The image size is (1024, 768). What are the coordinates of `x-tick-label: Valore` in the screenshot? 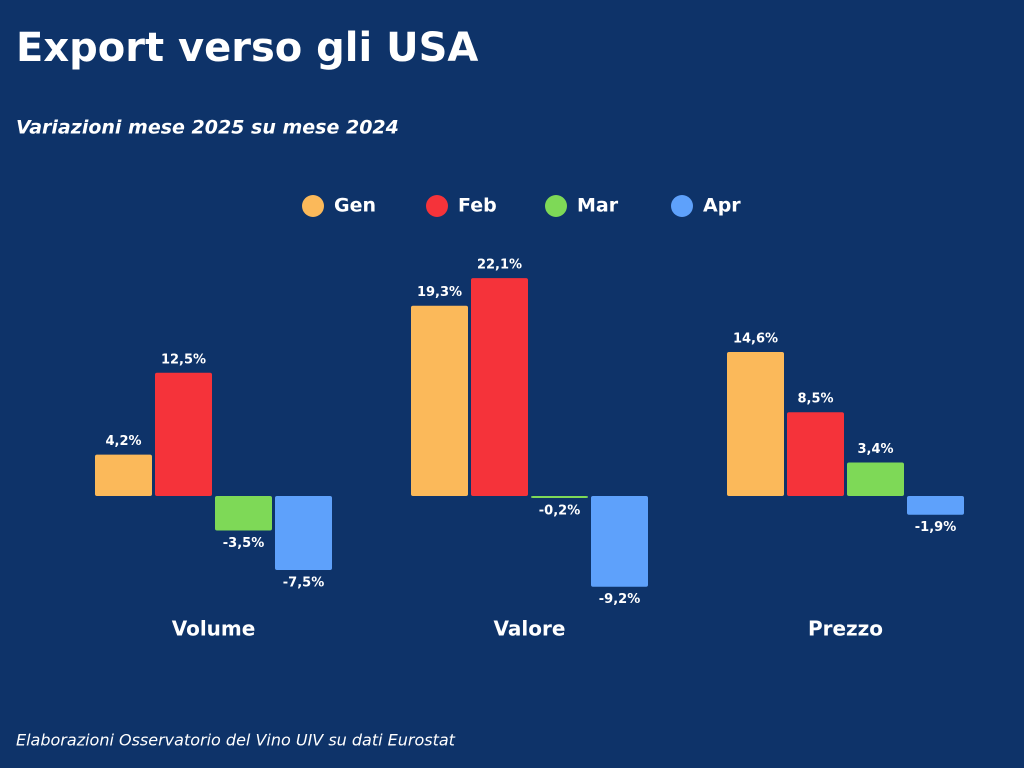 It's located at (530, 629).